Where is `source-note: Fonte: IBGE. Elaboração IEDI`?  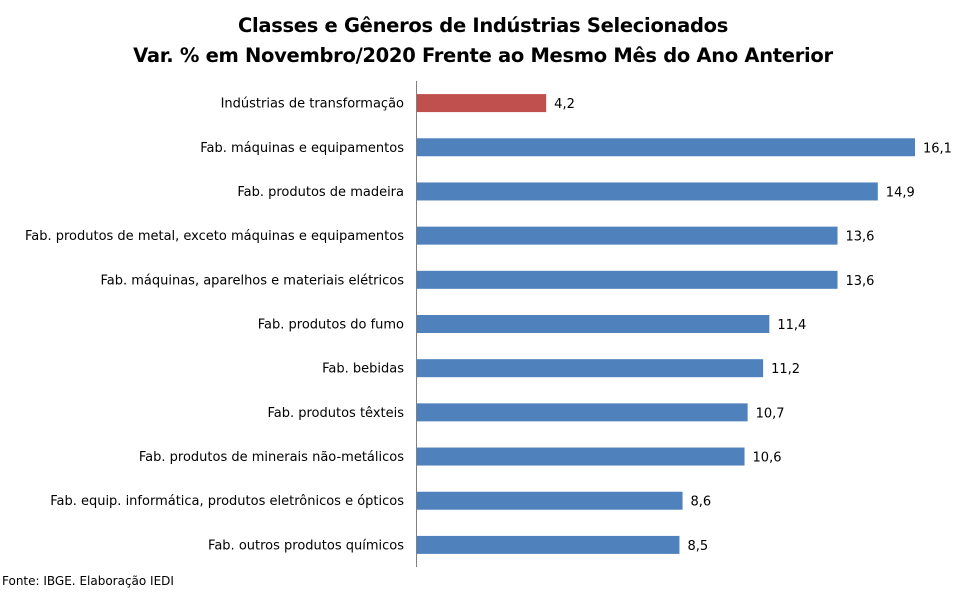 source-note: Fonte: IBGE. Elaboração IEDI is located at coordinates (88, 581).